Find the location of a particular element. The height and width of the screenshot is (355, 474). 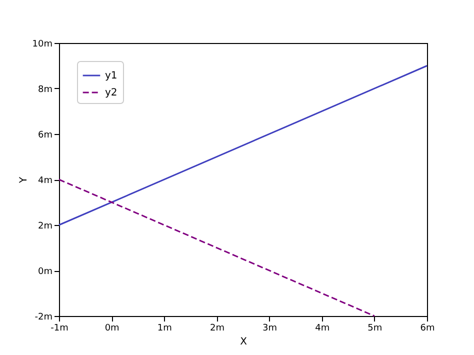

x-axis-title: X is located at coordinates (244, 342).